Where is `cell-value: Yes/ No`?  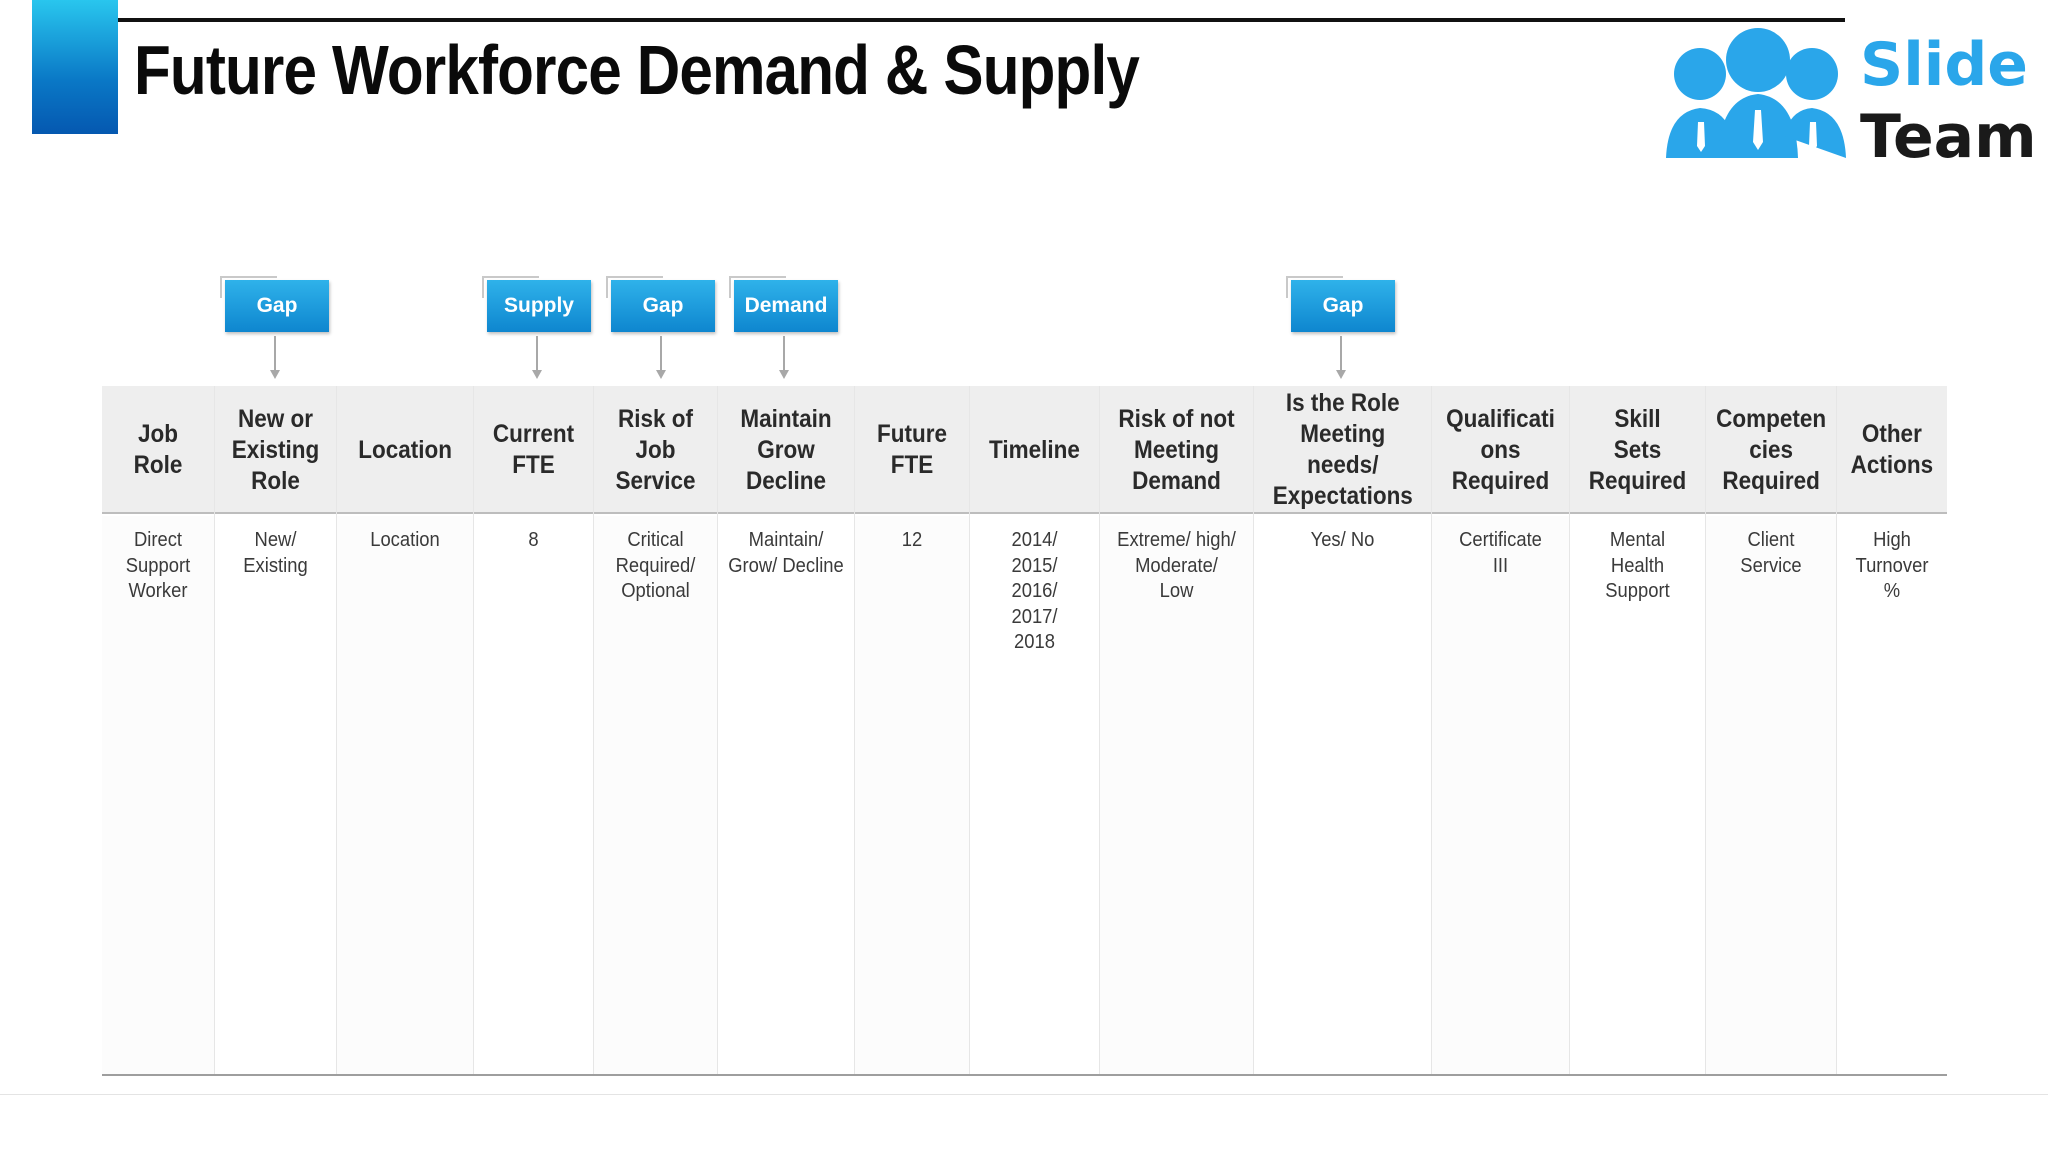
cell-value: Yes/ No is located at coordinates (1342, 540).